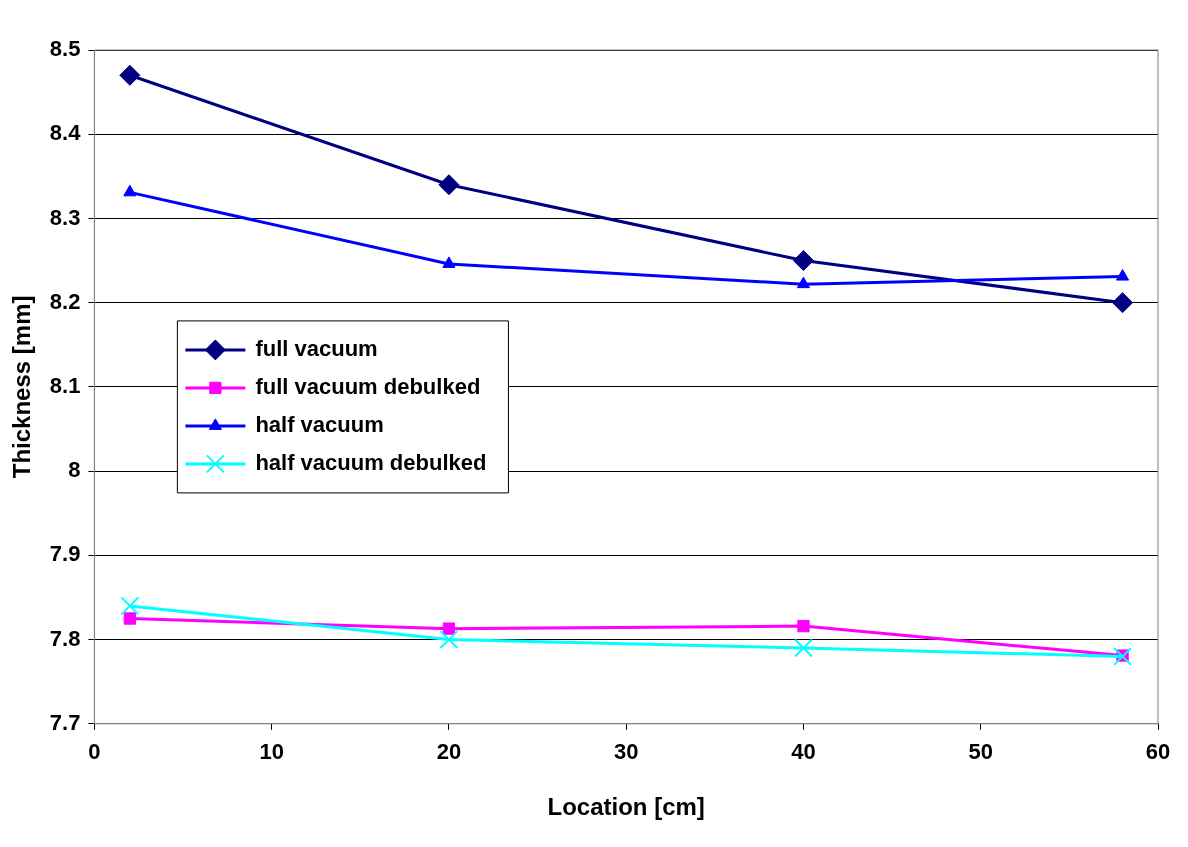 This screenshot has width=1188, height=847. I want to click on y-tick-label: 8.4, so click(65, 133).